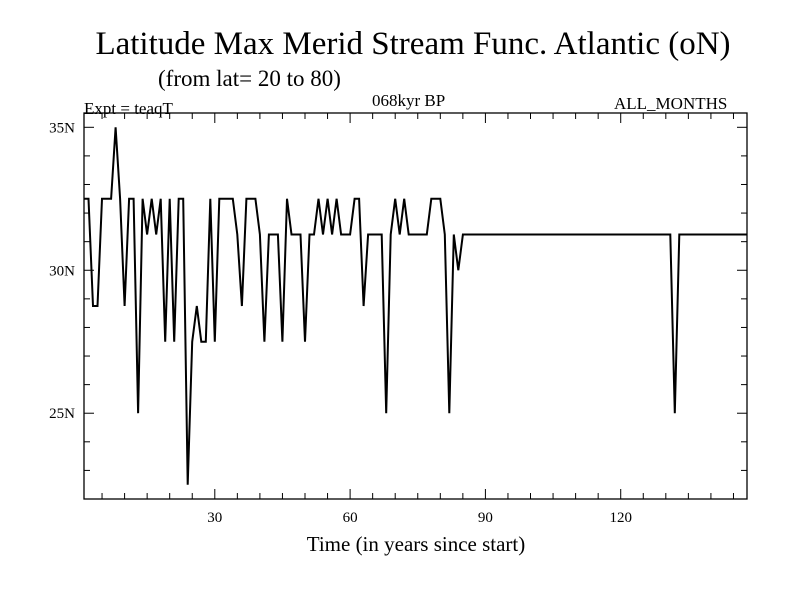 The width and height of the screenshot is (800, 600). What do you see at coordinates (416, 544) in the screenshot?
I see `x-axis-label: Time (in years since start)` at bounding box center [416, 544].